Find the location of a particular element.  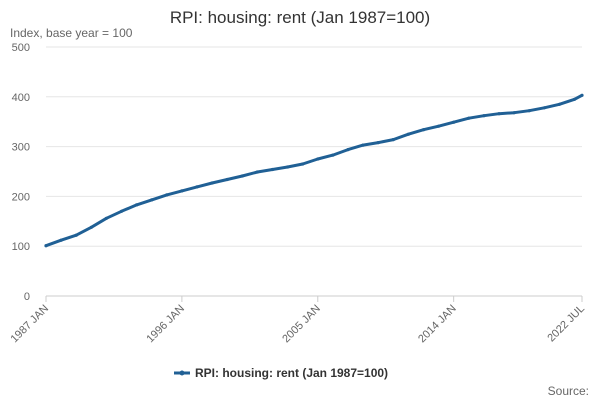

source-label: Source: is located at coordinates (568, 391).